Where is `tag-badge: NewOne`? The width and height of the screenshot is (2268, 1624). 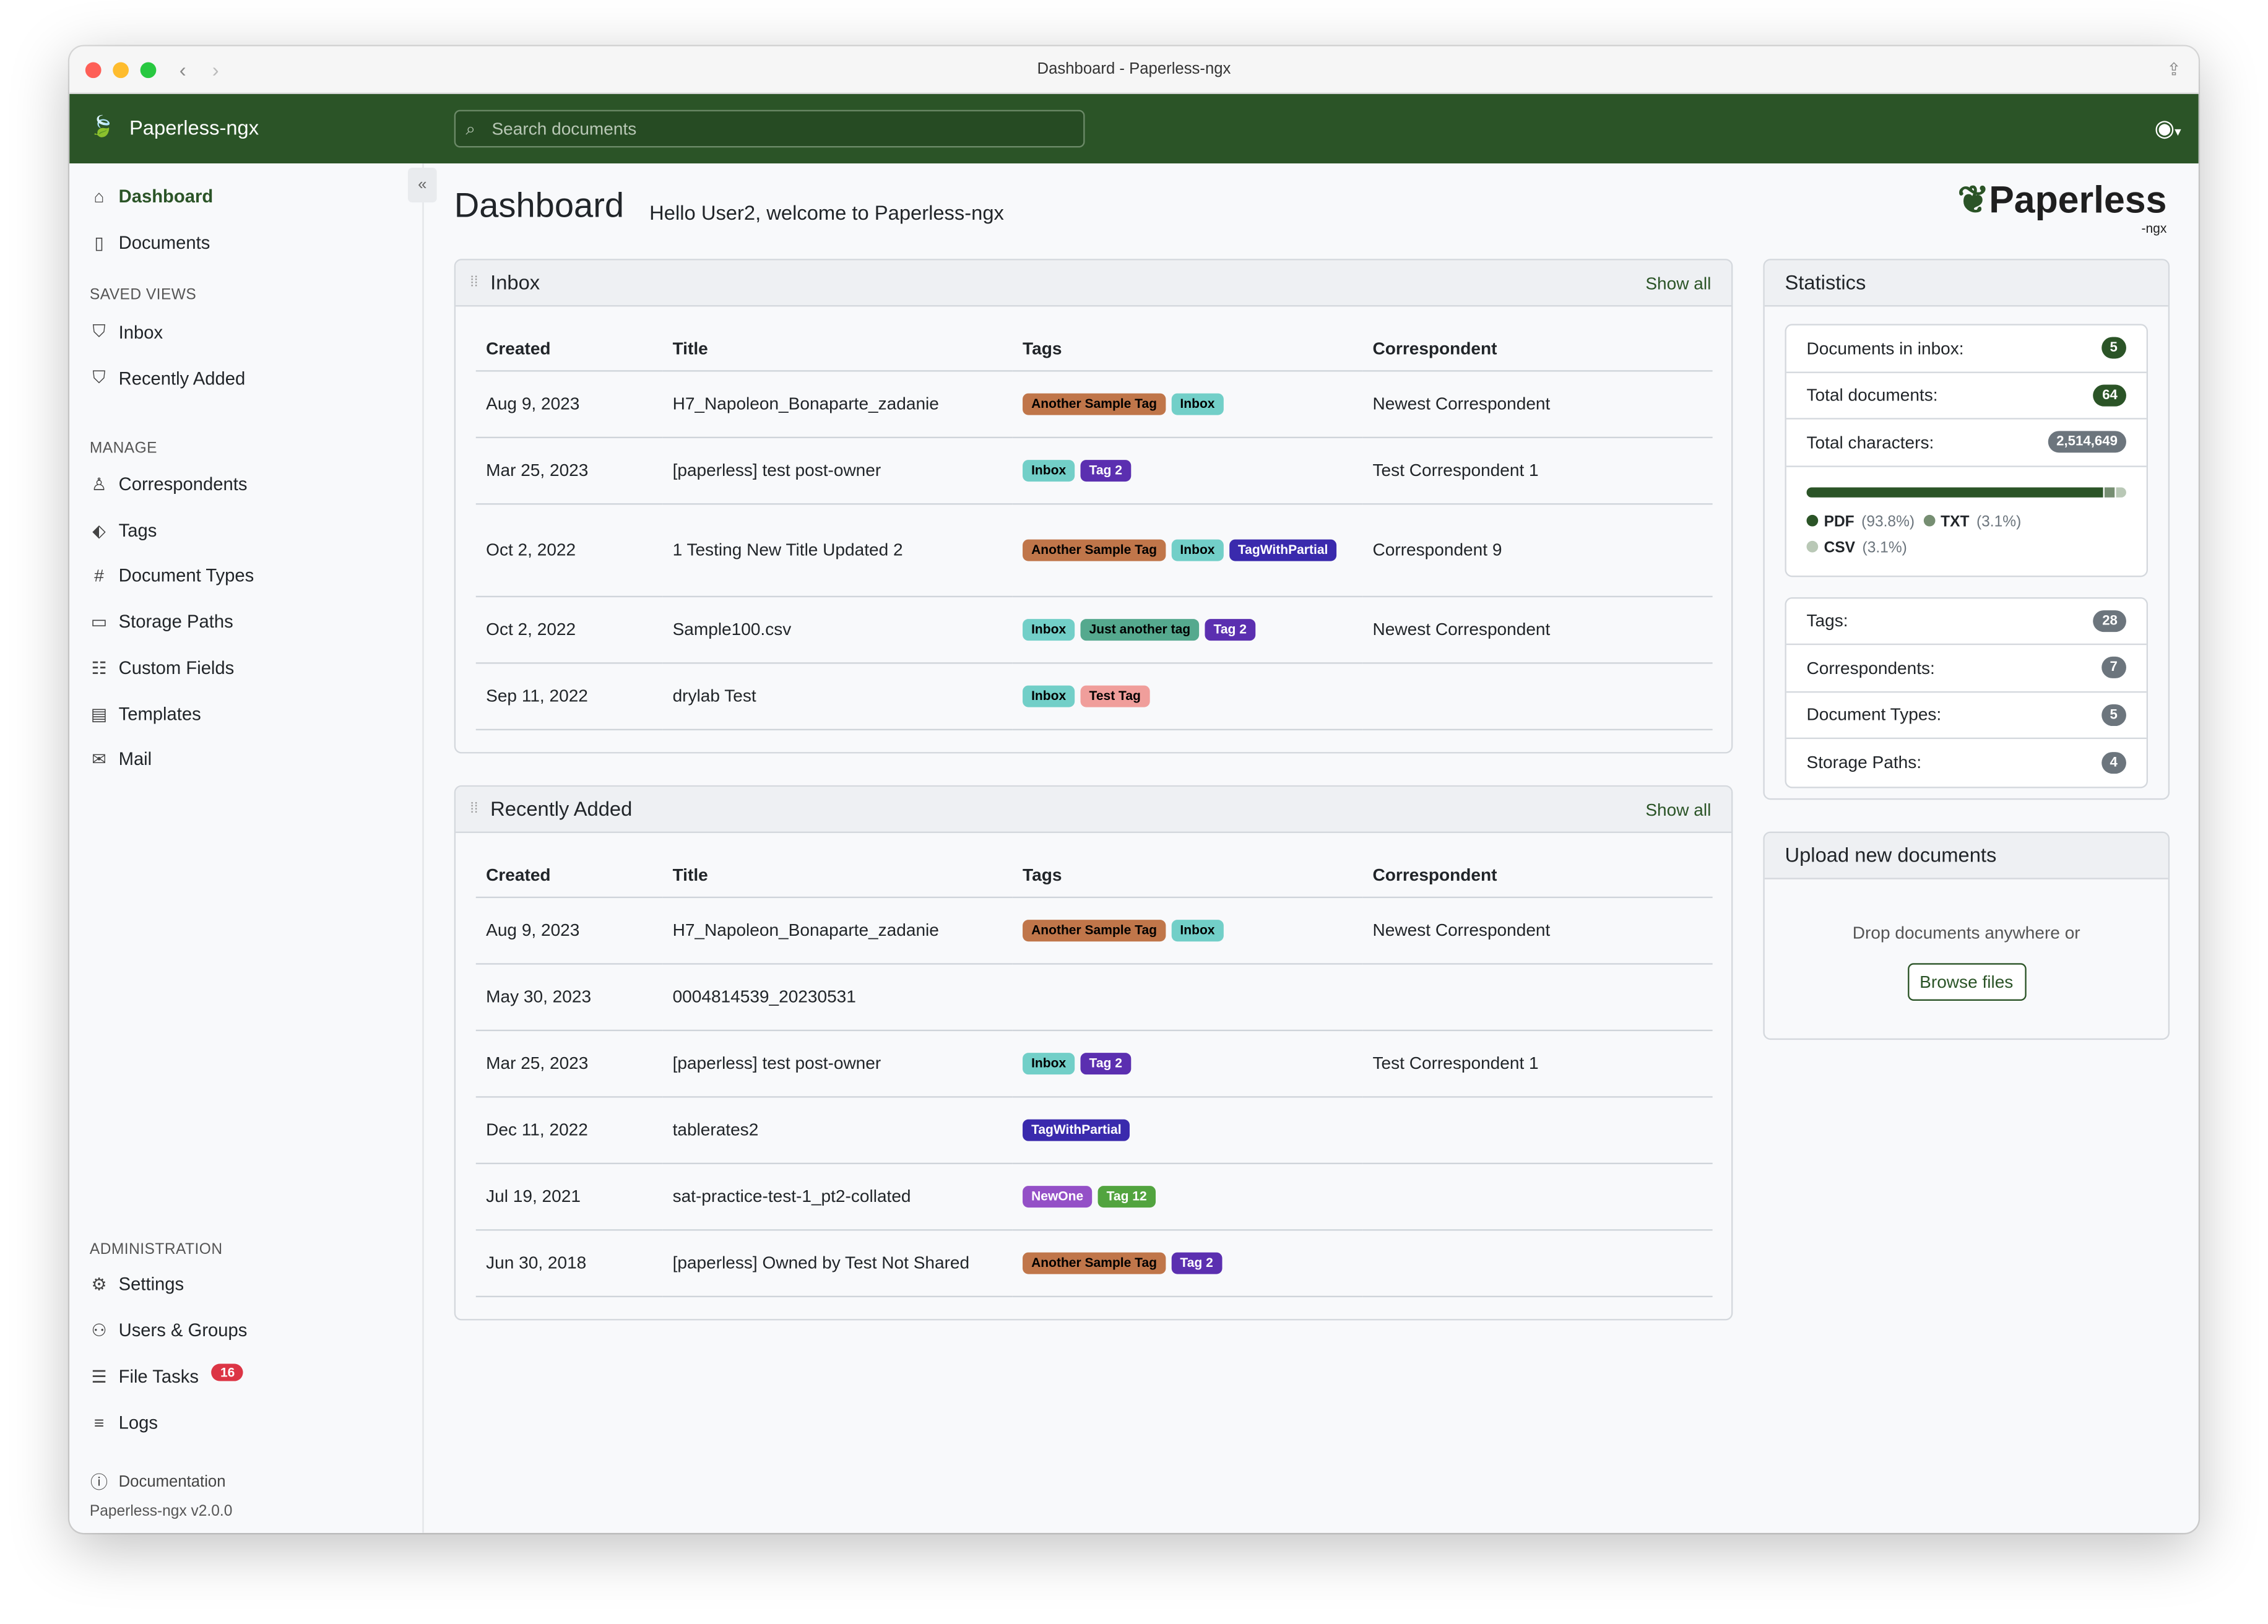 tag-badge: NewOne is located at coordinates (1058, 1196).